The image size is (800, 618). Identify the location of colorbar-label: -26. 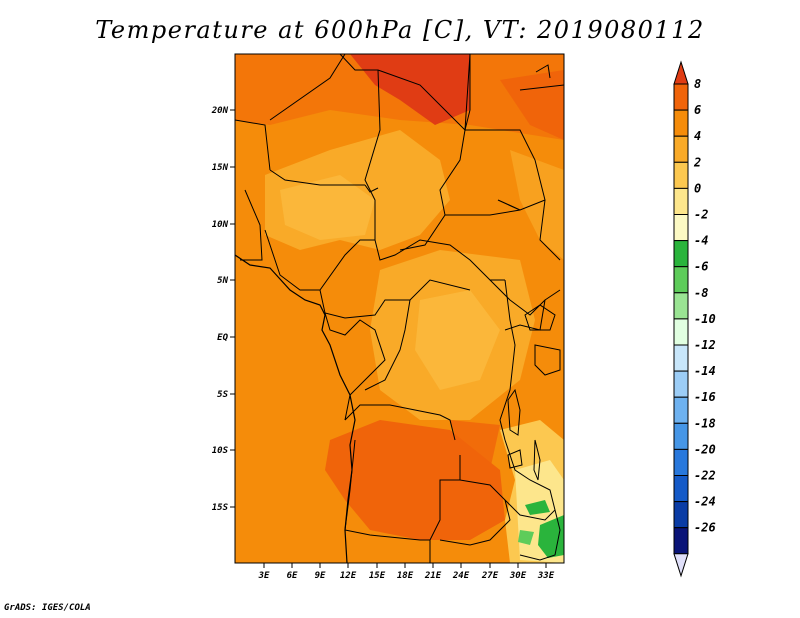
(705, 528).